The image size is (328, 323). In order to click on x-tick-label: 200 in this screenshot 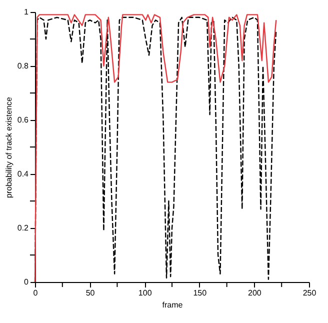, I will do `click(255, 293)`.